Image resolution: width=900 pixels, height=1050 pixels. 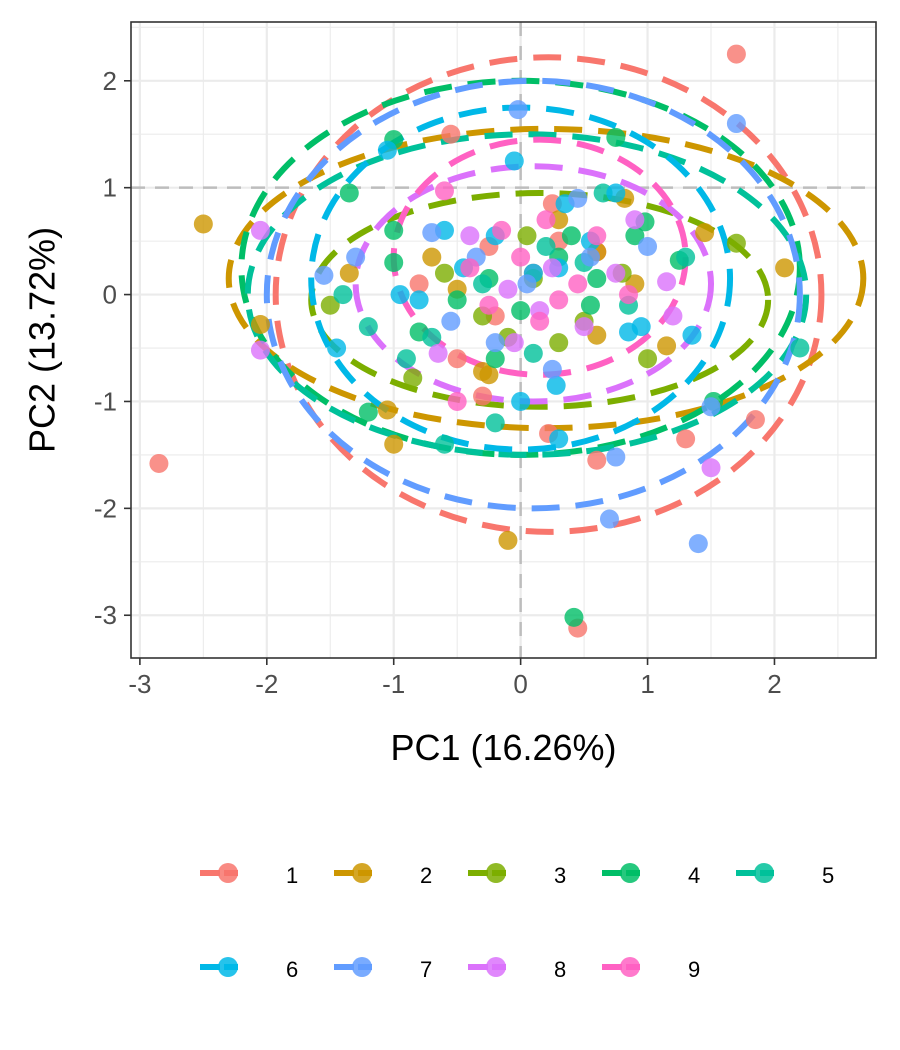 I want to click on legend-item-8: 8, so click(x=517, y=969).